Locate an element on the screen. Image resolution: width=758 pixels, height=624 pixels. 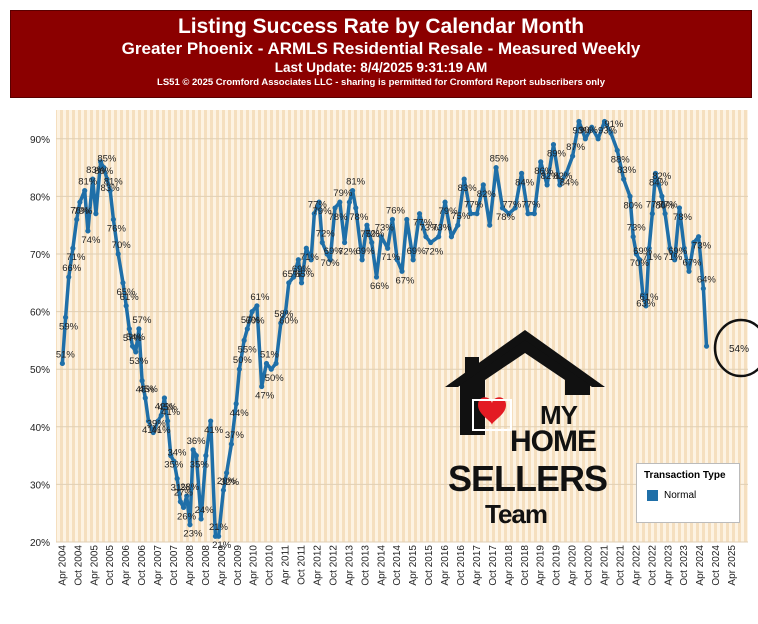
x-tick-label: Oct 2009 is located at coordinates (238, 565).